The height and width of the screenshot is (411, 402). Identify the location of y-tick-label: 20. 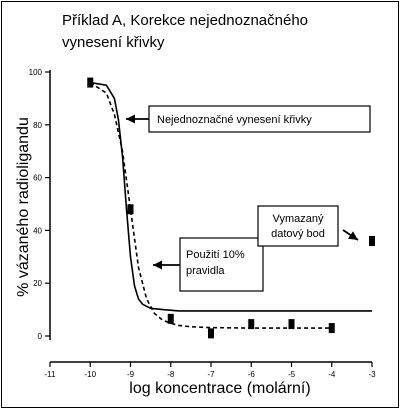
(37, 283).